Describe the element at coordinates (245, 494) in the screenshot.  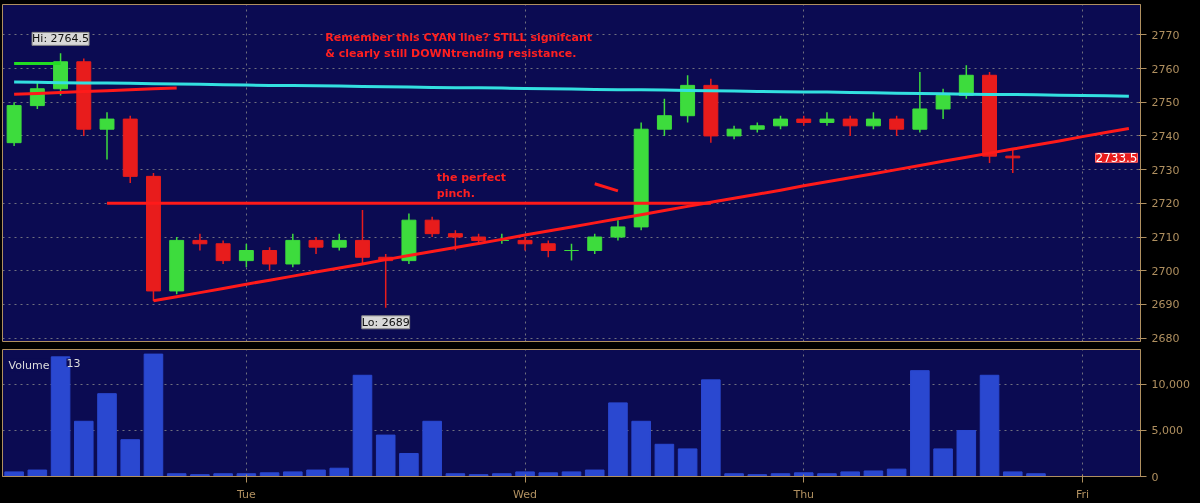
I see `x-tick-label: Tue` at that location.